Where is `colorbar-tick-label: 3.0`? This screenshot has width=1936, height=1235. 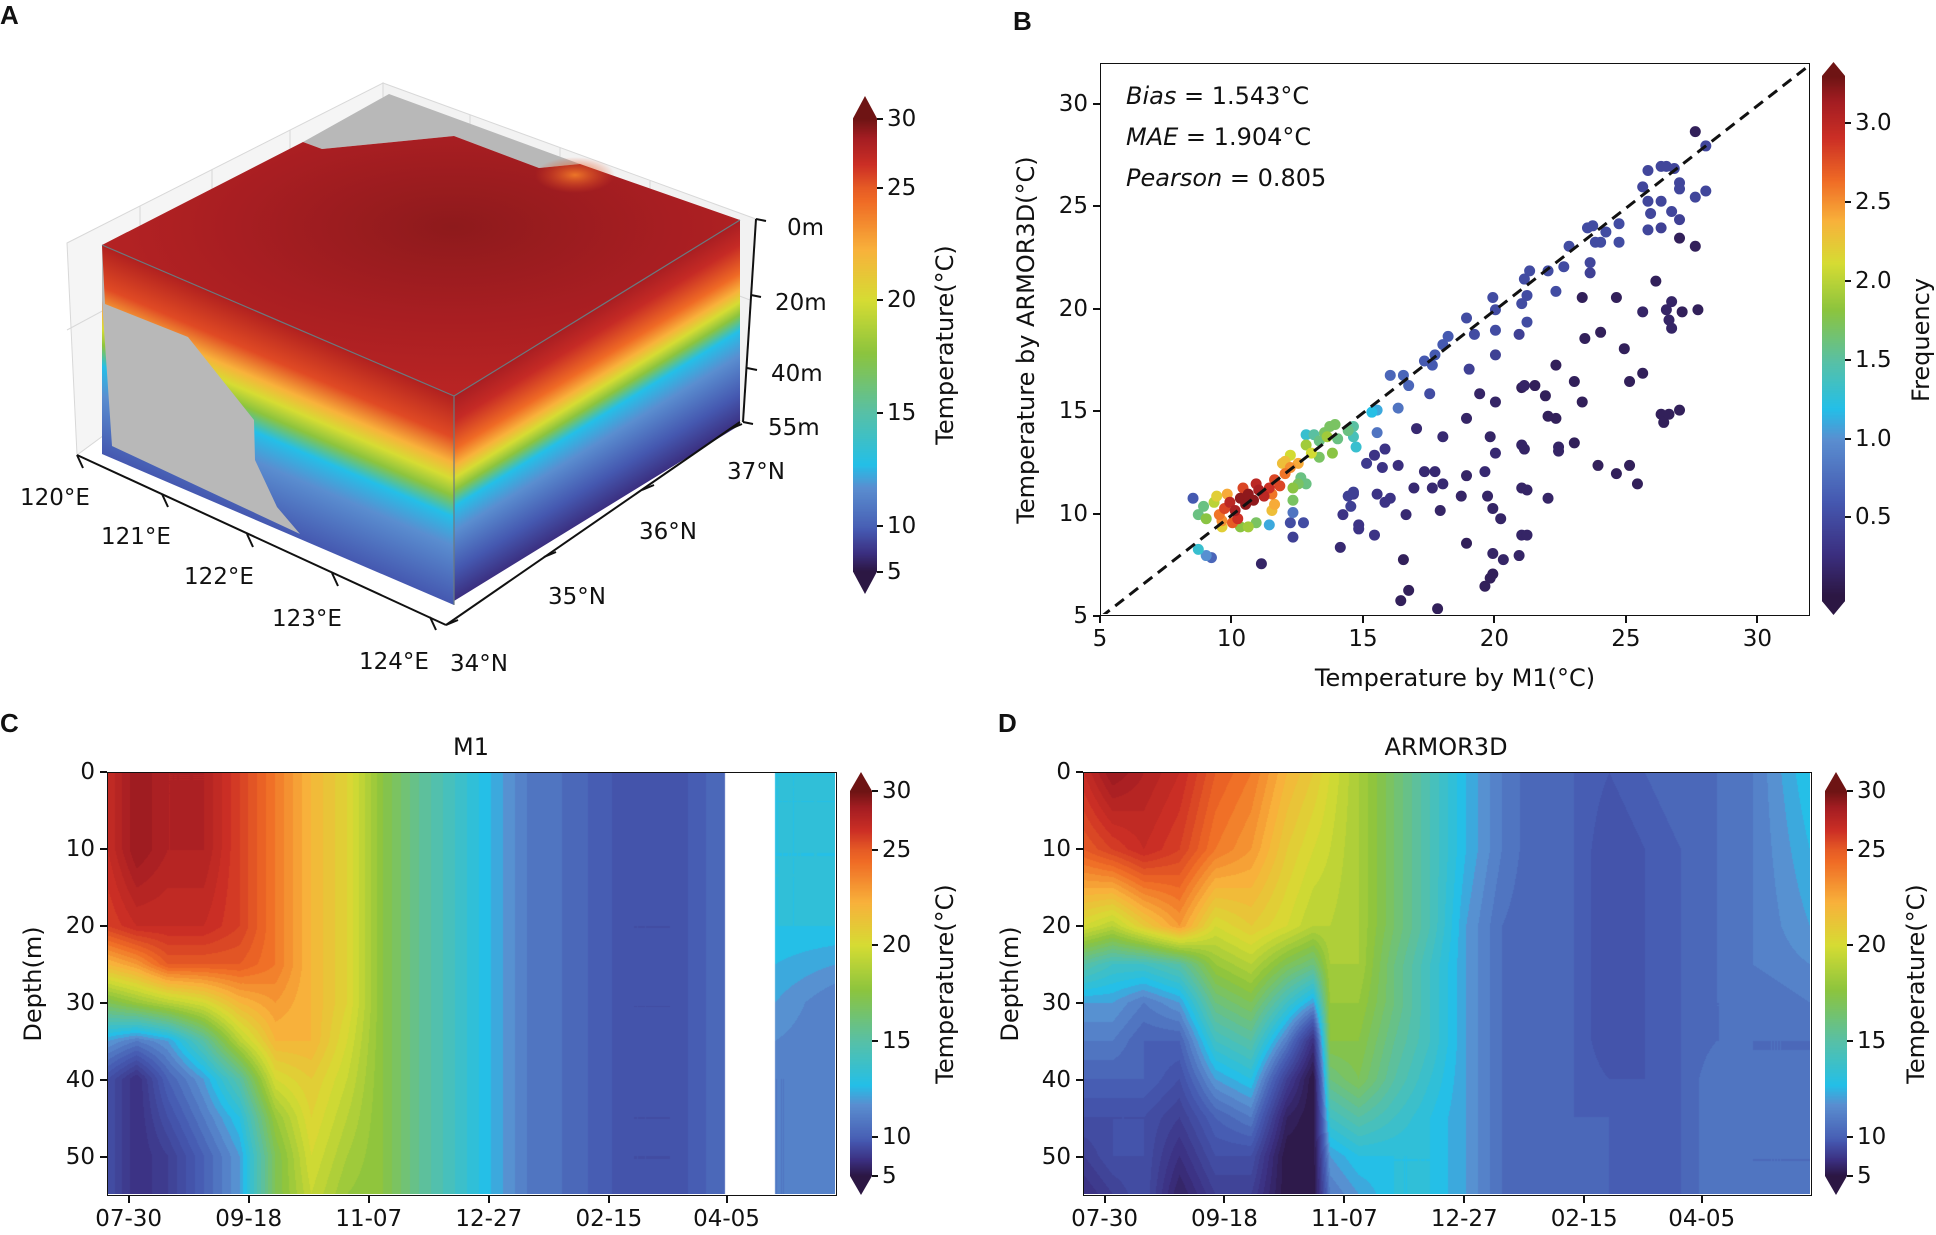
colorbar-tick-label: 3.0 is located at coordinates (1873, 123).